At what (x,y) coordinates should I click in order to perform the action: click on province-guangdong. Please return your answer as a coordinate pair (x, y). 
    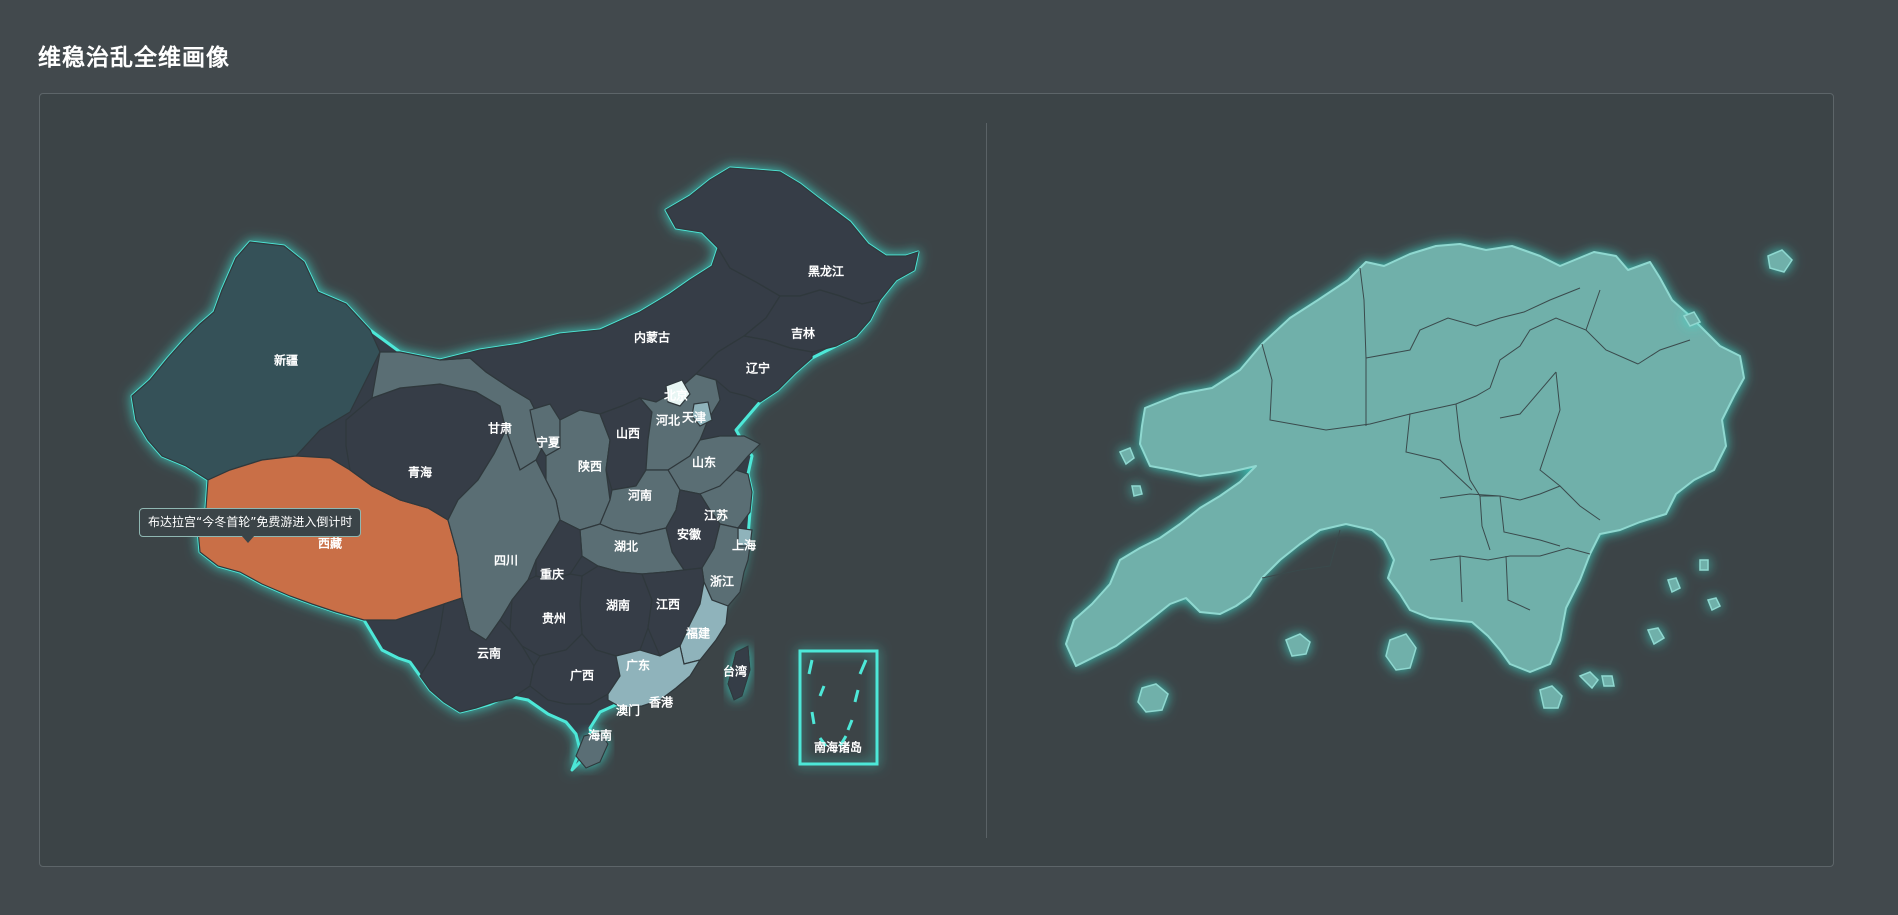
    Looking at the image, I should click on (654, 677).